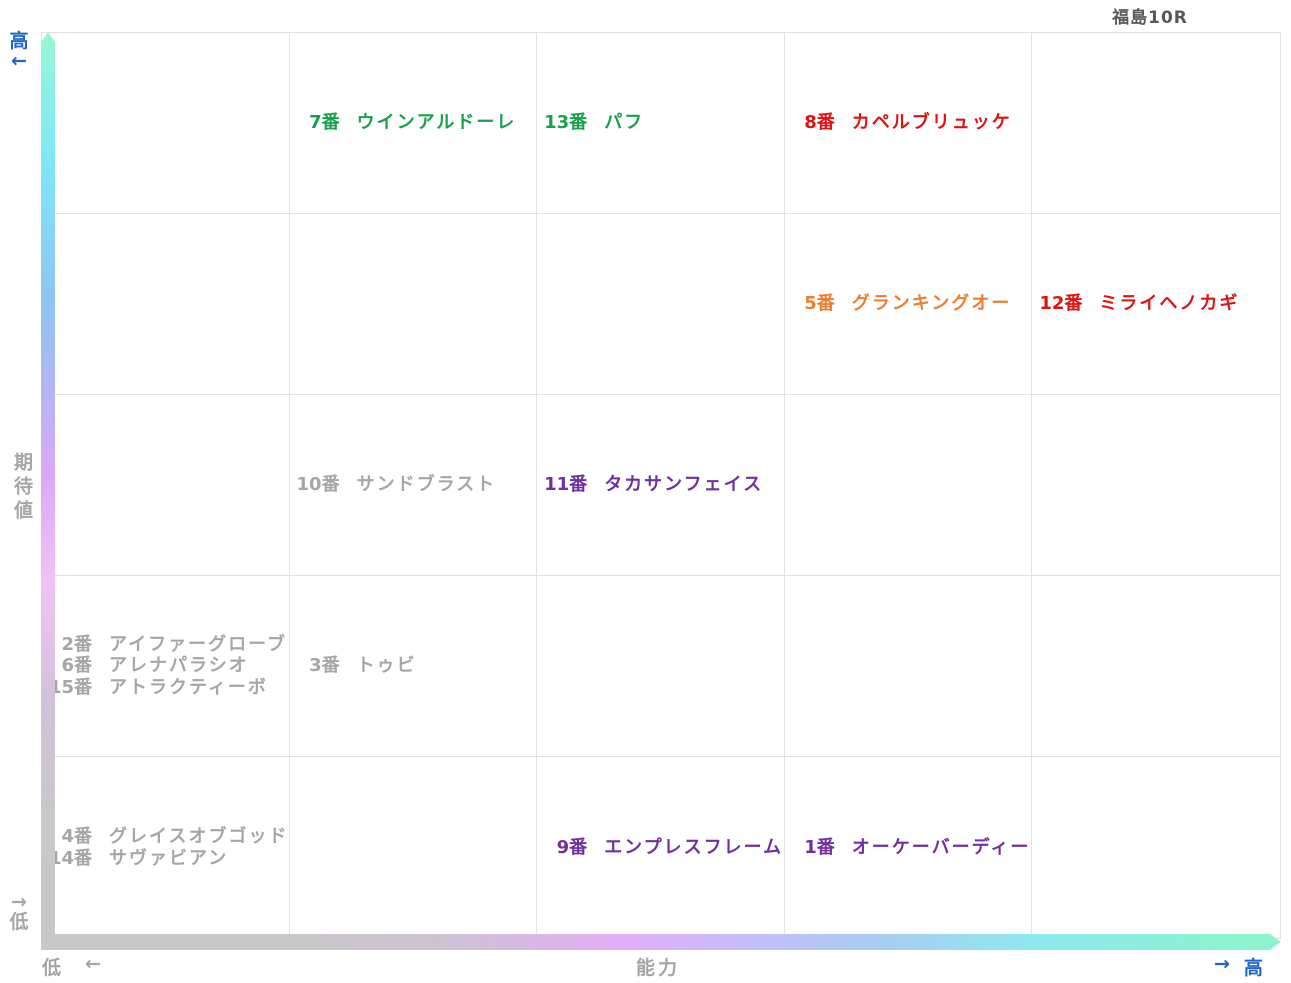 Image resolution: width=1291 pixels, height=983 pixels. What do you see at coordinates (436, 123) in the screenshot?
I see `horse-name: ウインアルドーレ` at bounding box center [436, 123].